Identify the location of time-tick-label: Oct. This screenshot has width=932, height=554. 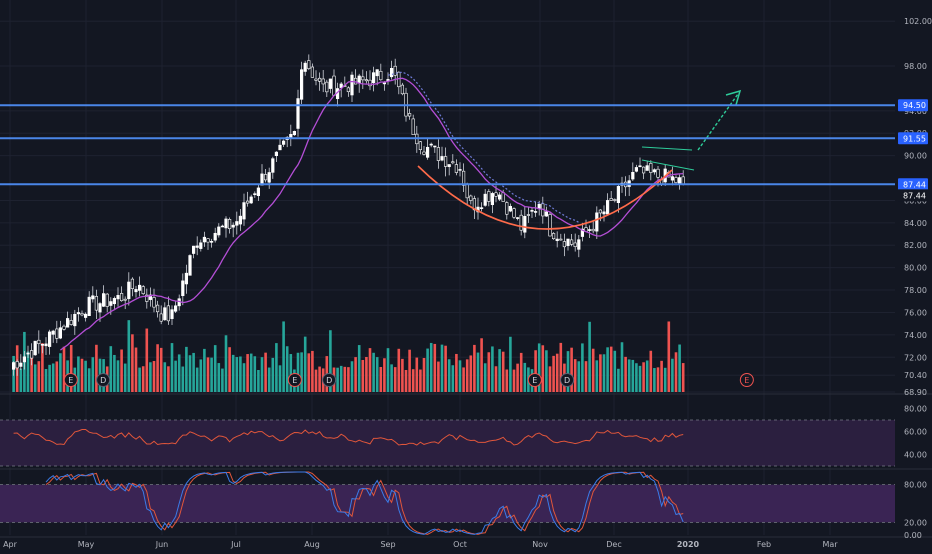
(460, 544).